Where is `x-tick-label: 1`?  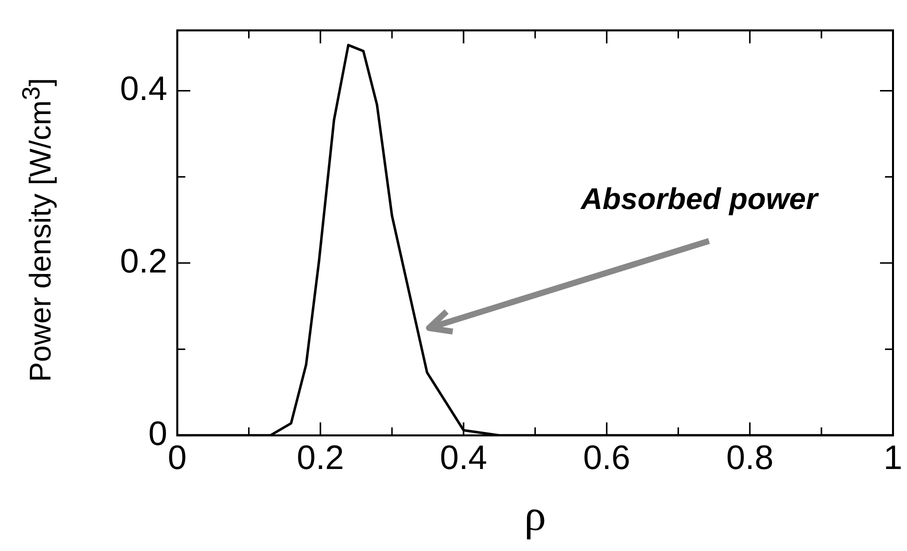
x-tick-label: 1 is located at coordinates (893, 458).